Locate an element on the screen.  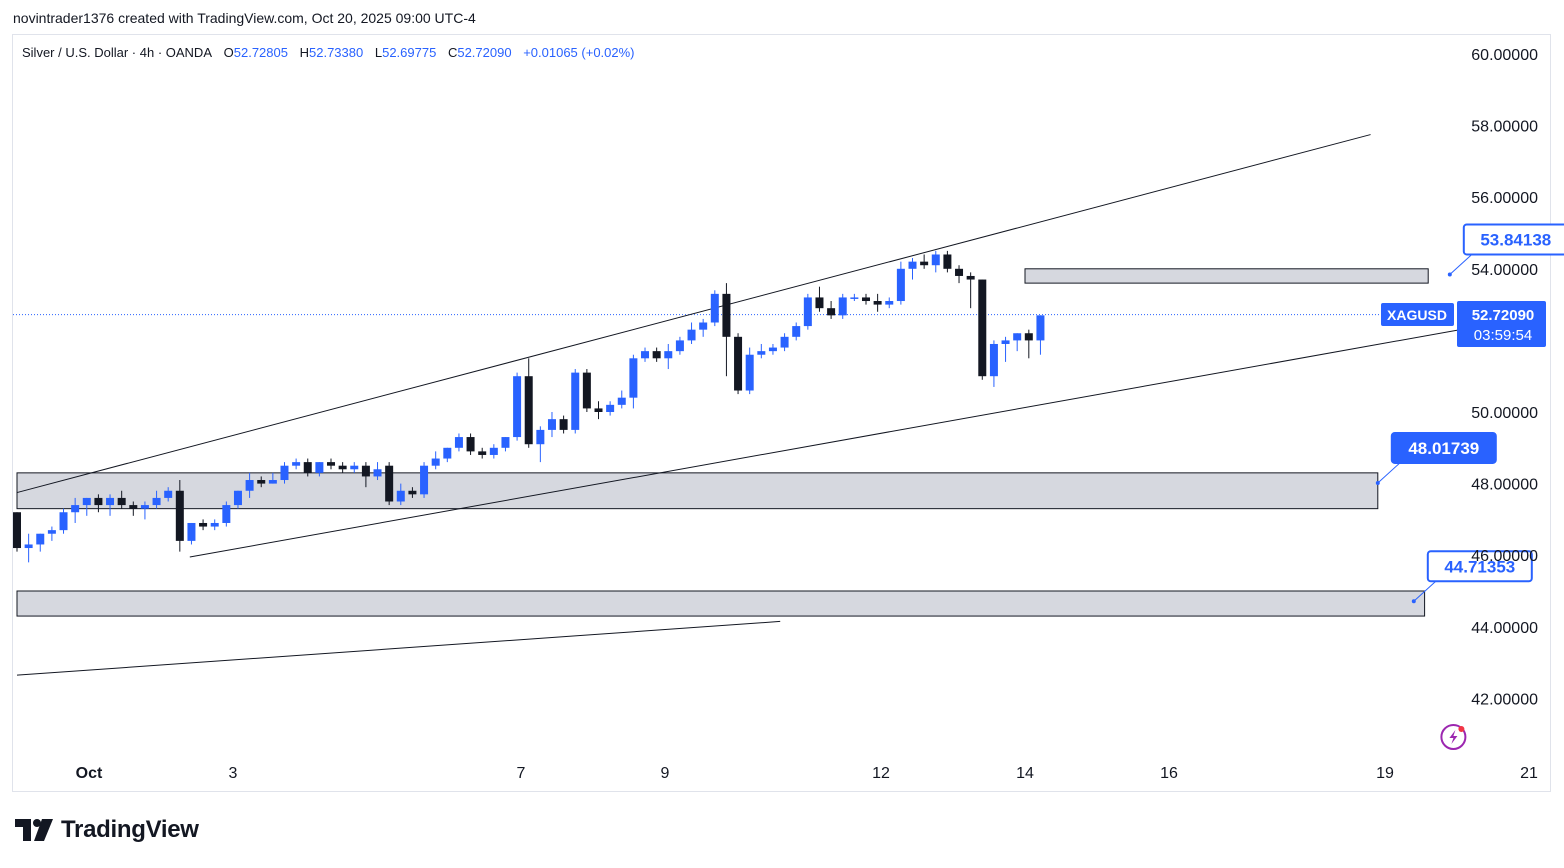
tradingview-logo: TradingView is located at coordinates (107, 830).